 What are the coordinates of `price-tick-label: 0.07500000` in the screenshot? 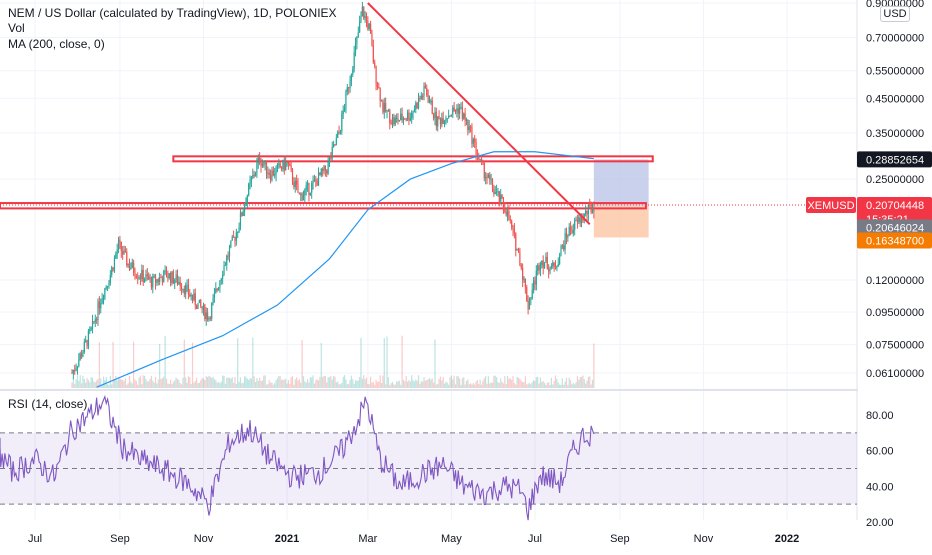 It's located at (895, 346).